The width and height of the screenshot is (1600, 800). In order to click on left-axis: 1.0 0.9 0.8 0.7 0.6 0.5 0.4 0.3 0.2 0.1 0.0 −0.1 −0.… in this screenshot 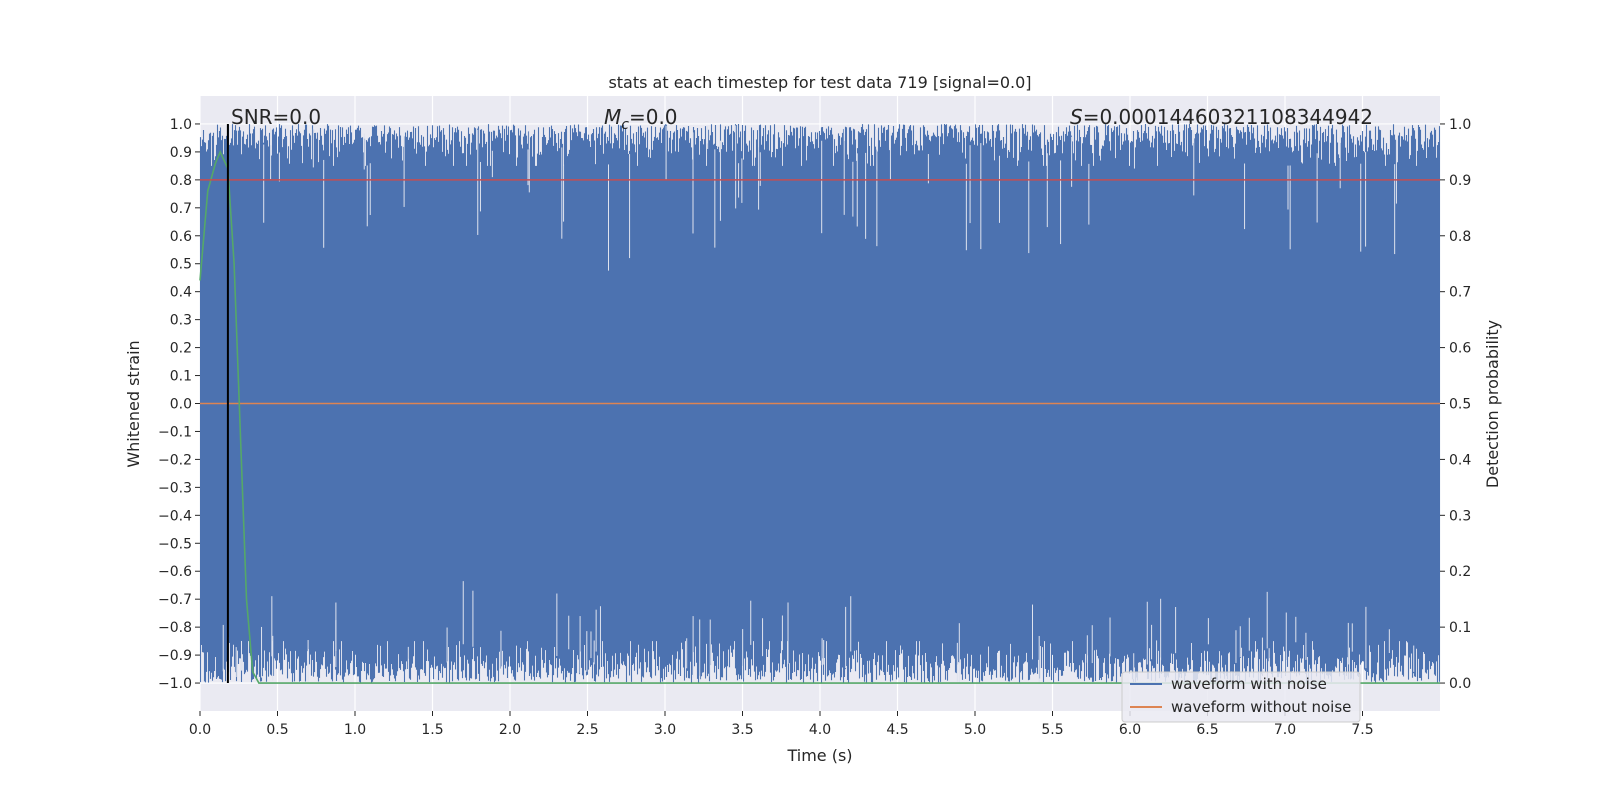, I will do `click(179, 404)`.